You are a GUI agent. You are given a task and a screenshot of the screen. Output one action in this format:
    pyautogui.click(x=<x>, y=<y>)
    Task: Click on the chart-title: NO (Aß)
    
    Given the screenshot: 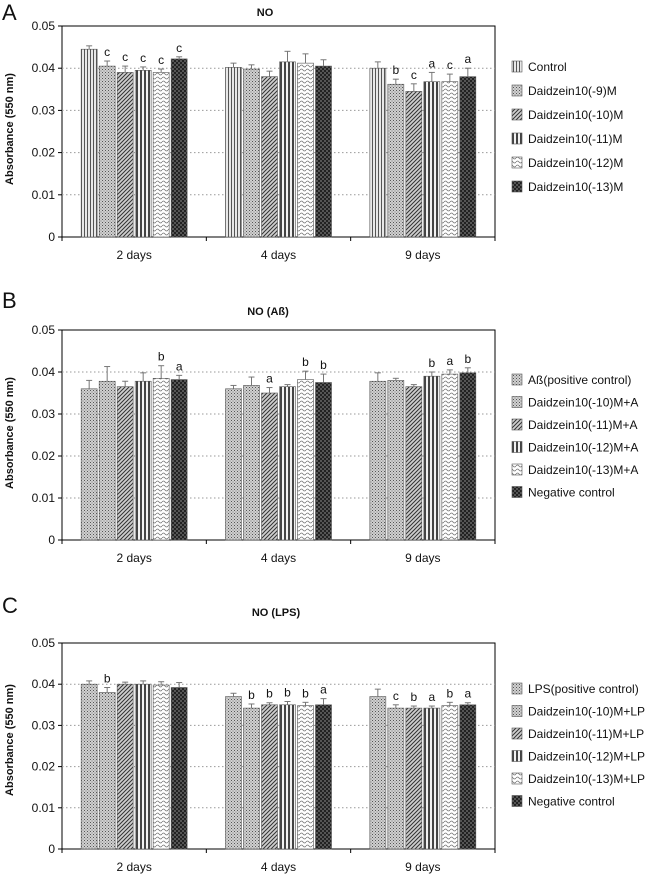 What is the action you would take?
    pyautogui.click(x=268, y=312)
    